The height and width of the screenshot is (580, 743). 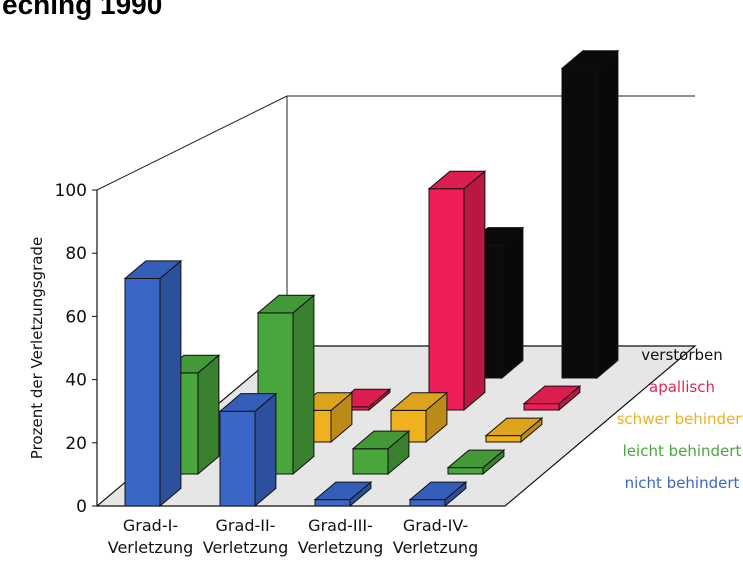 What do you see at coordinates (76, 317) in the screenshot?
I see `y-tick-label: 60` at bounding box center [76, 317].